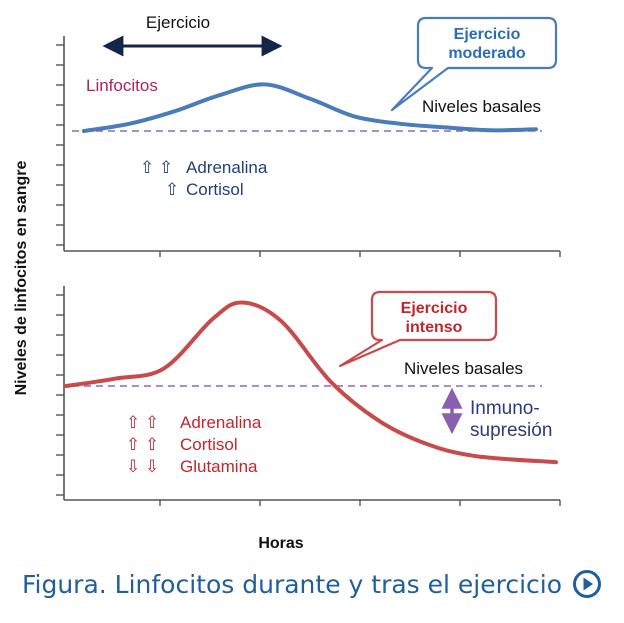  I want to click on play-circle-icon, so click(587, 584).